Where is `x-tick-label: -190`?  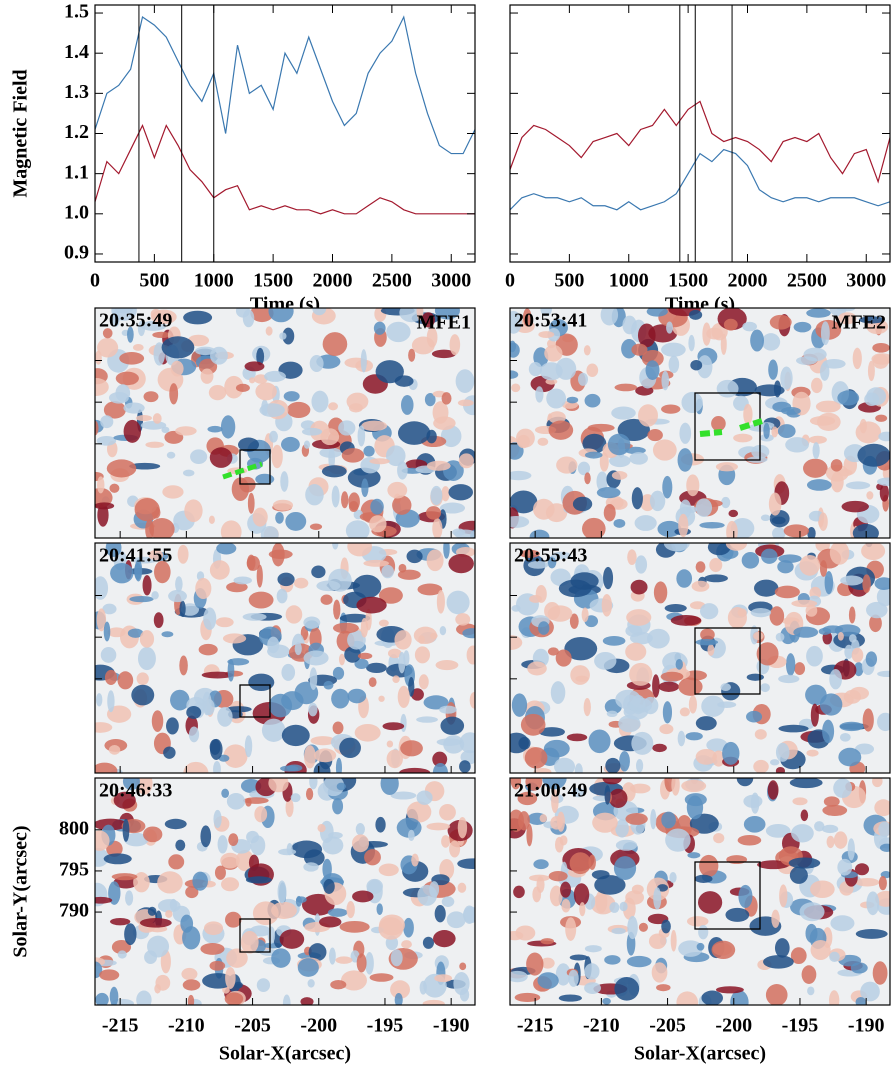 x-tick-label: -190 is located at coordinates (866, 1026).